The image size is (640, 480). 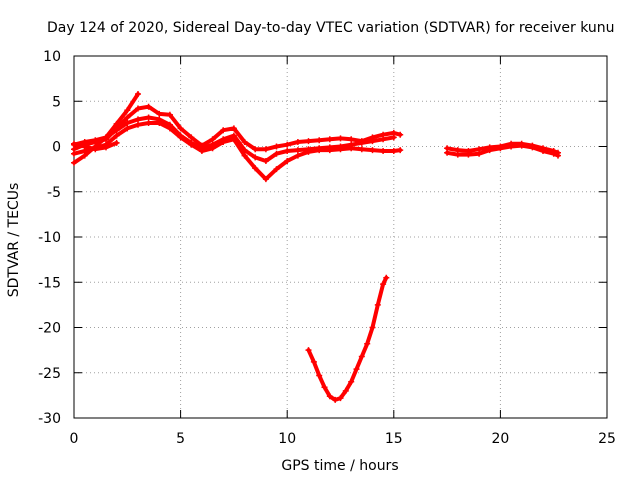 I want to click on y-tick-label: -15, so click(x=49, y=283).